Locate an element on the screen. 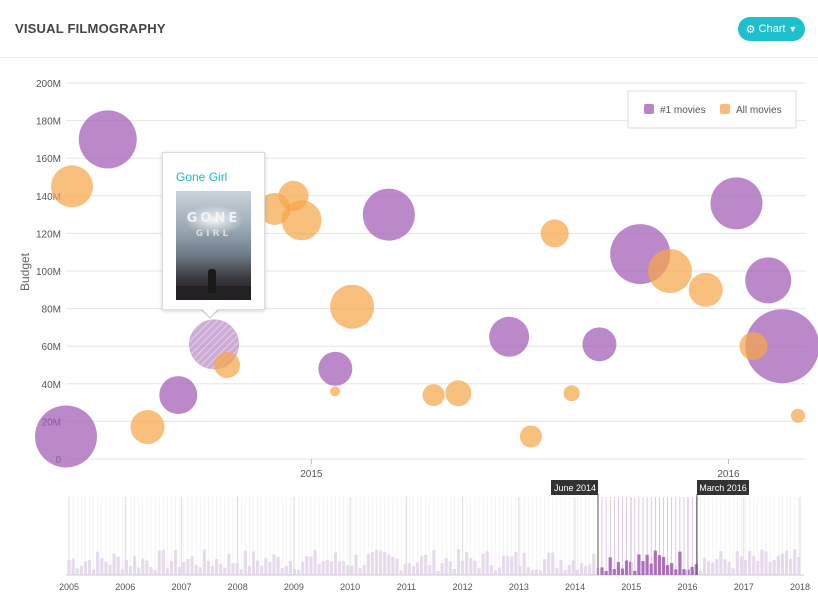  y-tick-label: 160M is located at coordinates (48, 159).